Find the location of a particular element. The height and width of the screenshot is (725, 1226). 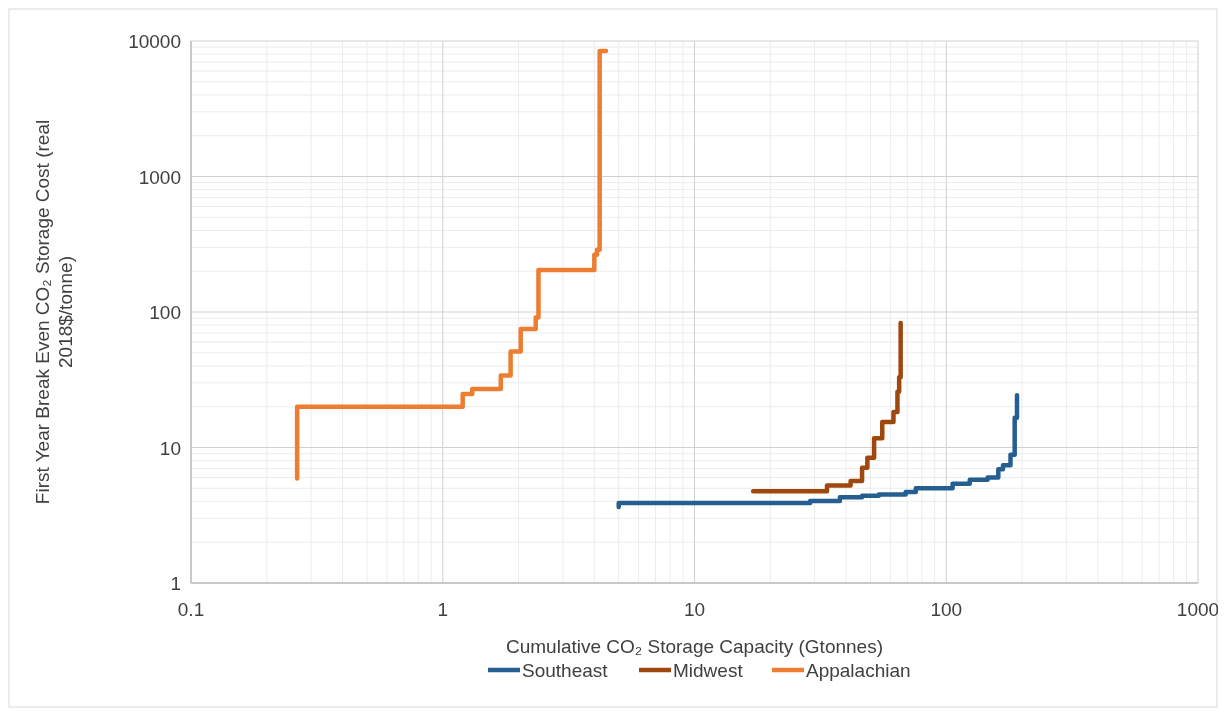

x-tick-label: 1 is located at coordinates (443, 609).